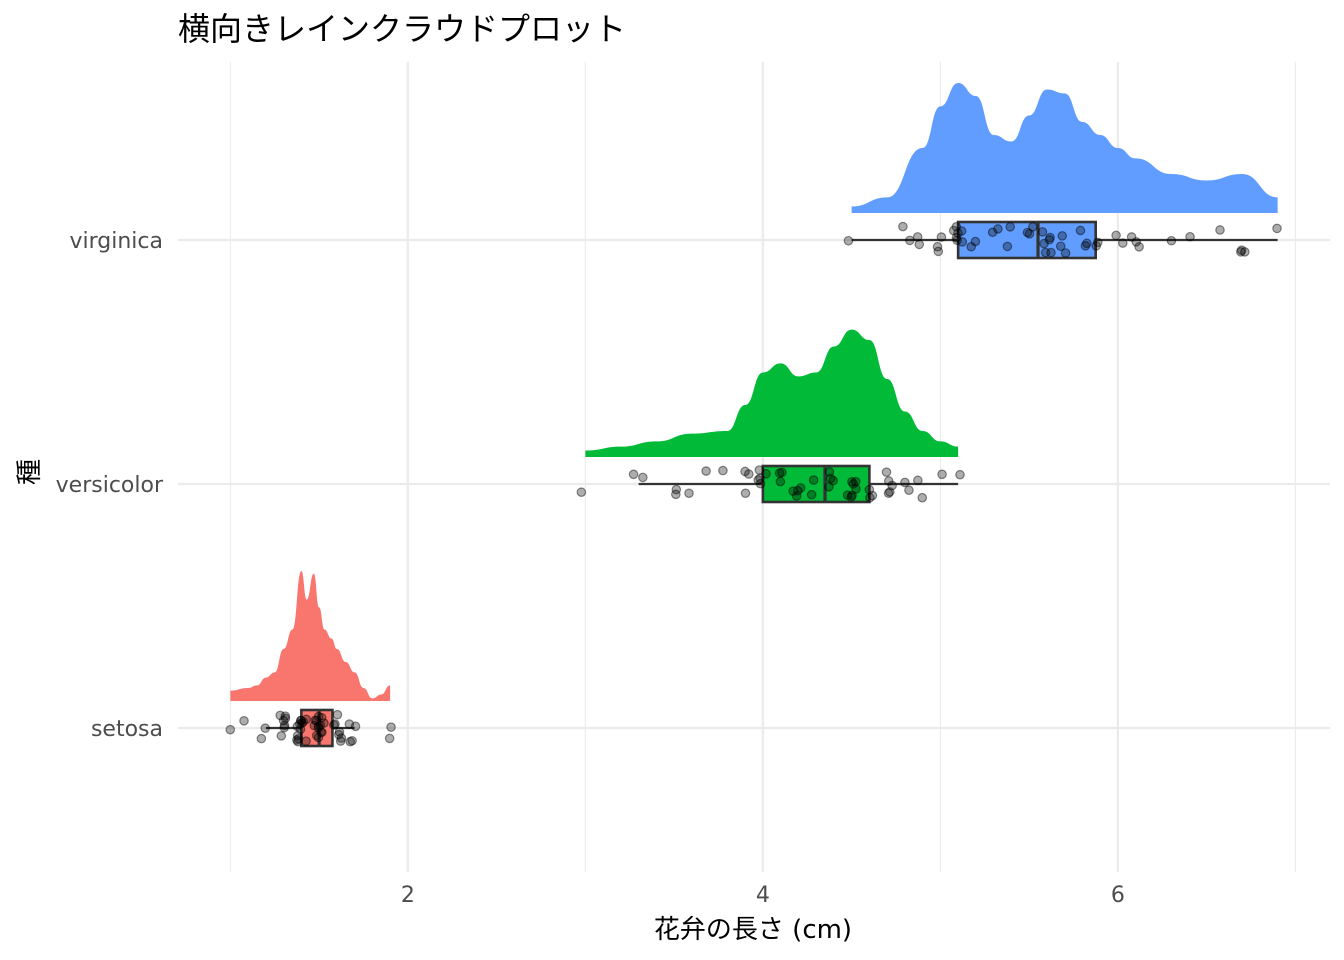 This screenshot has width=1344, height=960. I want to click on y-tick-labels: setosa versicolor virginica, so click(110, 485).